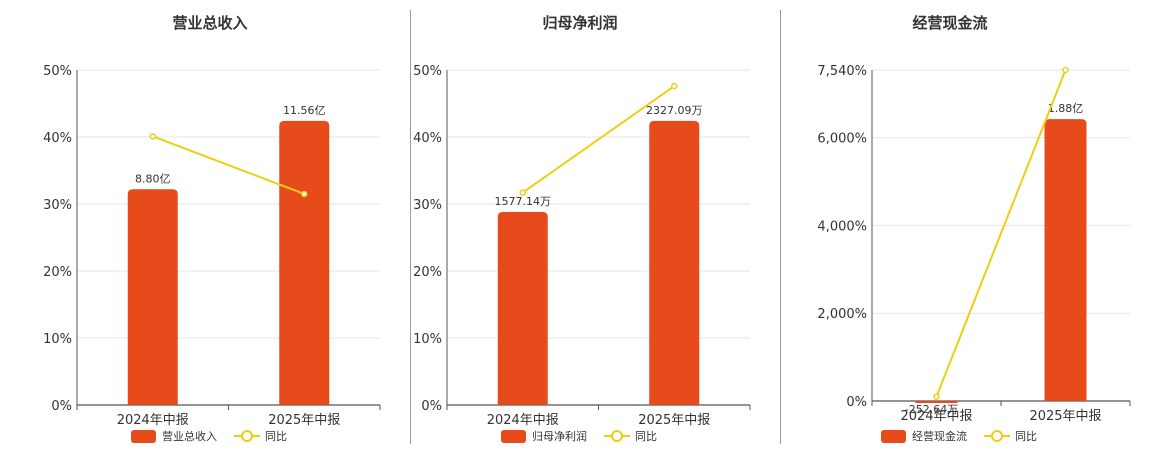 This screenshot has width=1160, height=450. Describe the element at coordinates (153, 178) in the screenshot. I see `bar-data-label: 8.80亿` at that location.